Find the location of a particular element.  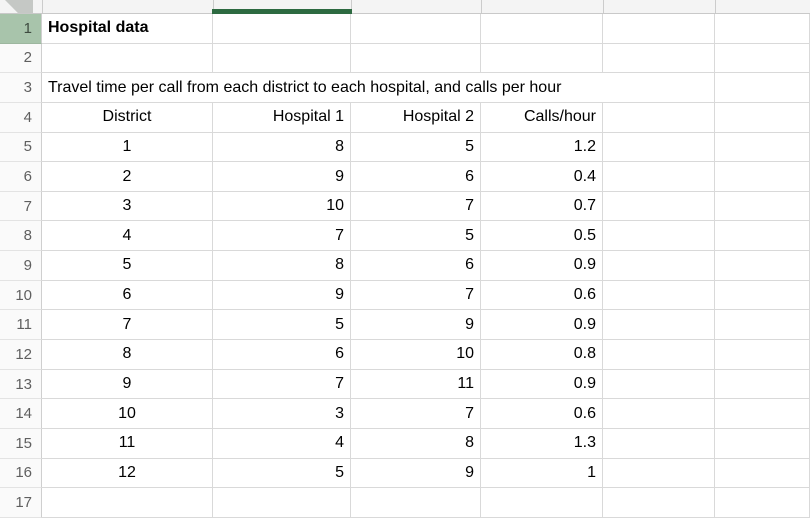

row-header-9: 9 is located at coordinates (21, 266).